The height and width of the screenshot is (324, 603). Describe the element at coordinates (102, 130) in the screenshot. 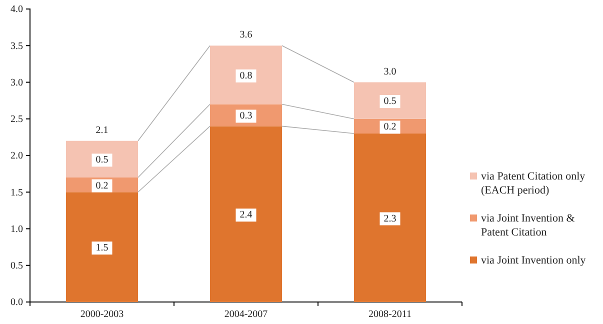

I see `total-label: 2.1` at that location.